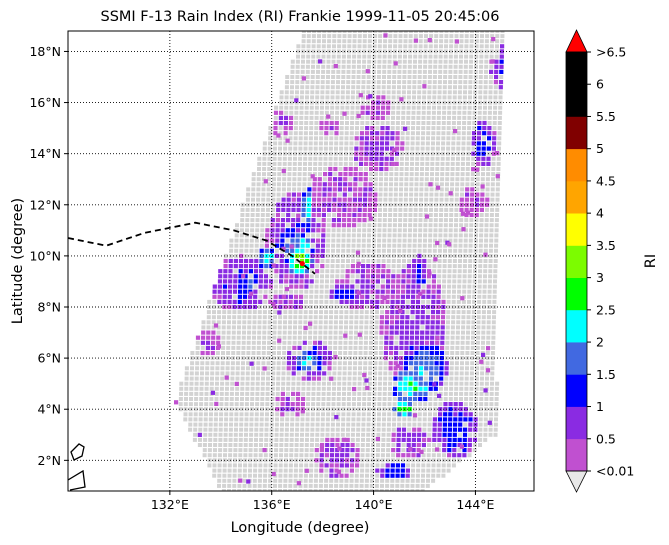 This screenshot has height=545, width=669. Describe the element at coordinates (576, 197) in the screenshot. I see `colorbar-segment` at that location.